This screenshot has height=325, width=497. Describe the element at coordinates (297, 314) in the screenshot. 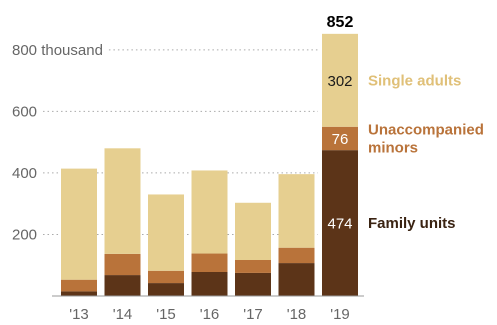

I see `x-tick-label-5: '18` at that location.